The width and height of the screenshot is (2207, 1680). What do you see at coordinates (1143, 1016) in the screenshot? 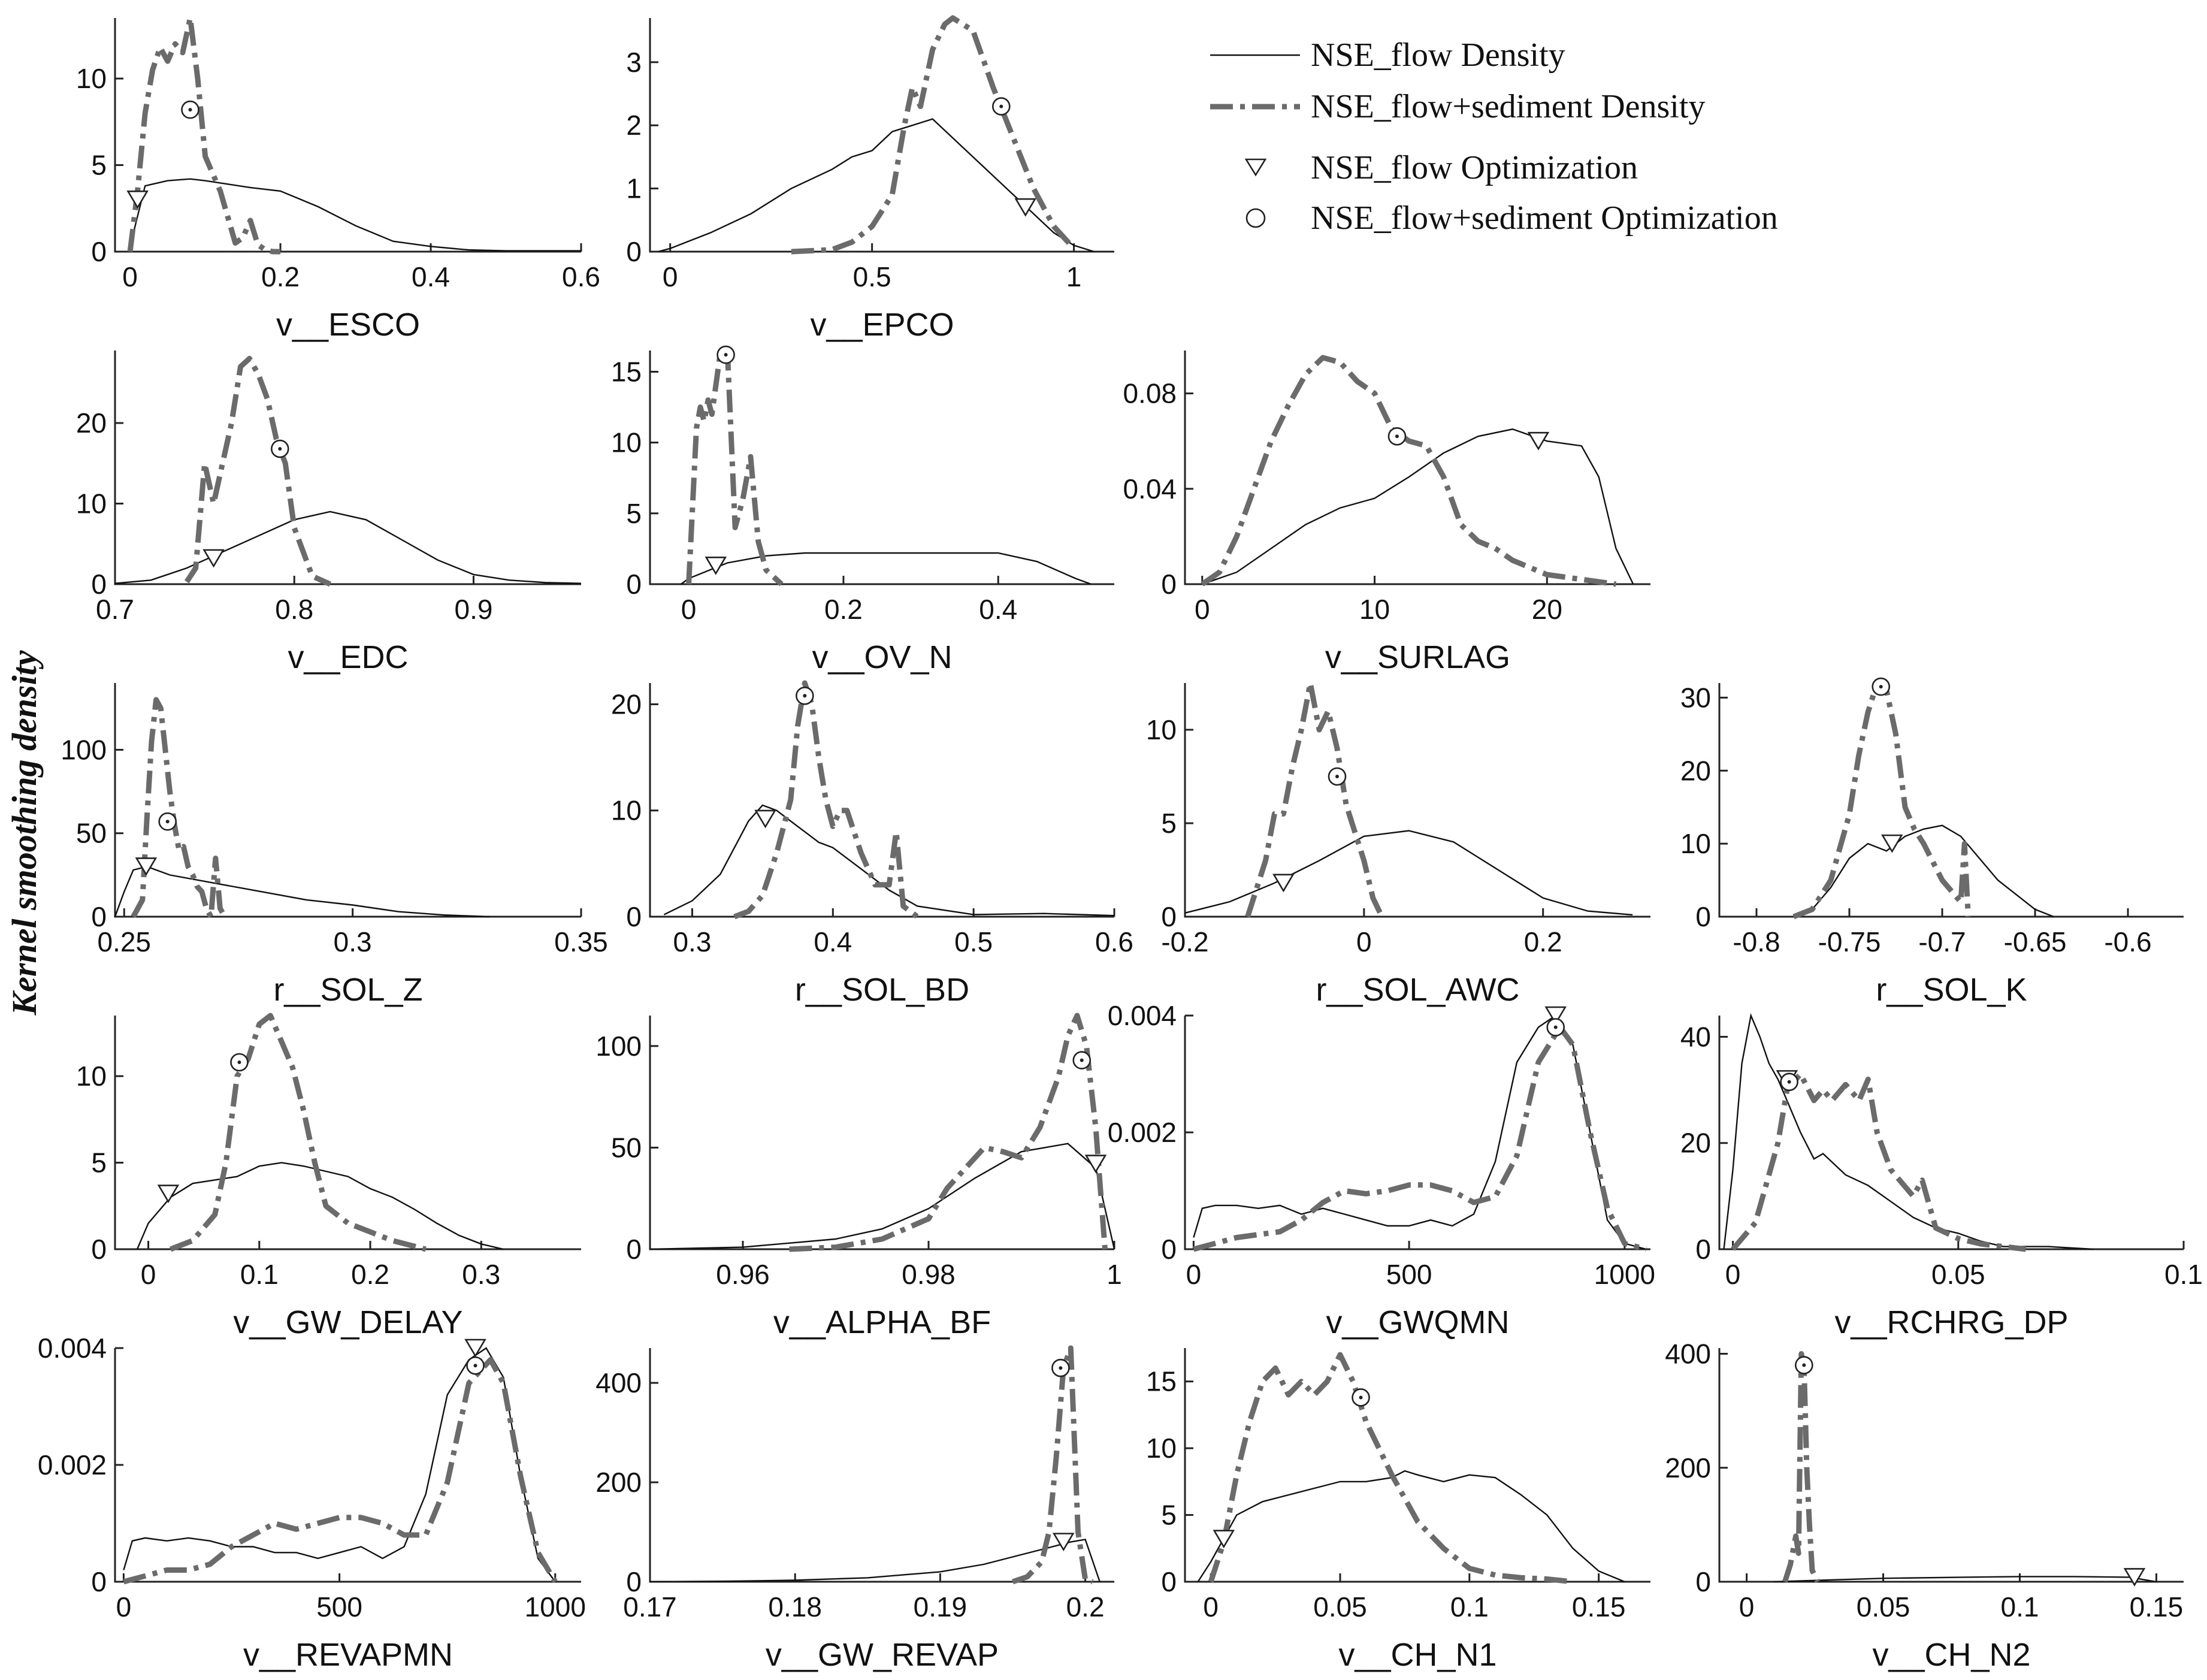
I see `y-tick-label: 0.004` at bounding box center [1143, 1016].